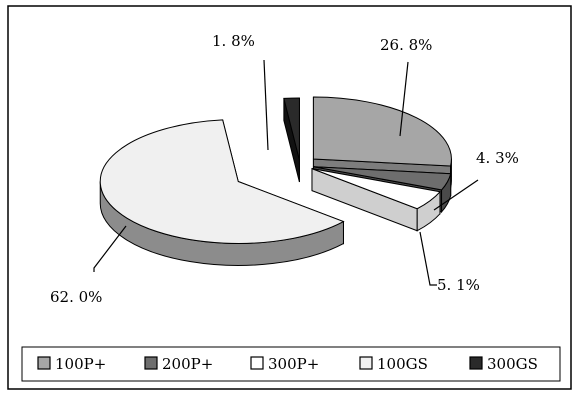 This screenshot has width=579, height=398. I want to click on legend-label: 300P+, so click(293, 364).